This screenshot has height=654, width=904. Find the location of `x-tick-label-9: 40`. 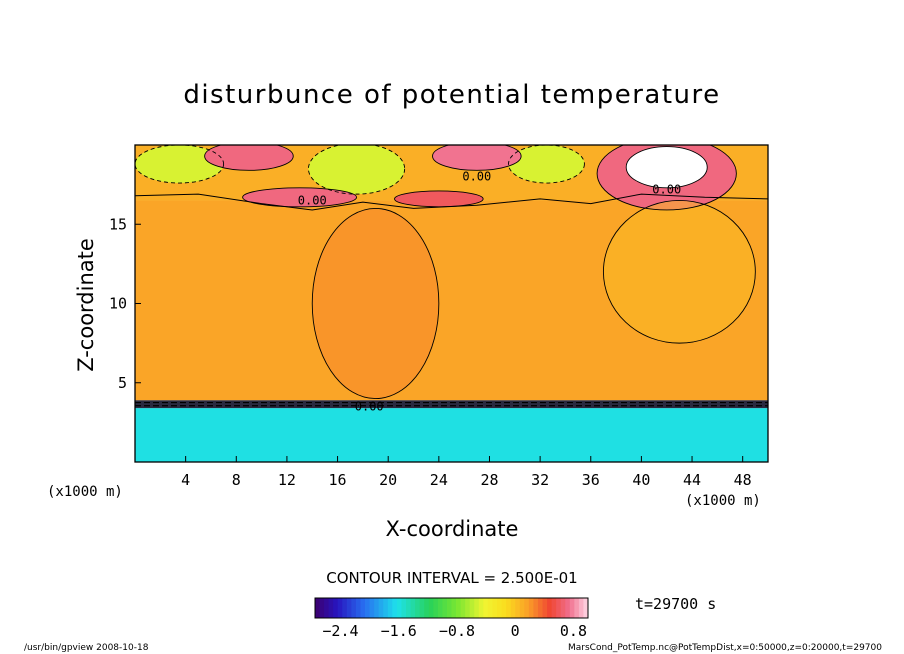

x-tick-label-9: 40 is located at coordinates (641, 480).